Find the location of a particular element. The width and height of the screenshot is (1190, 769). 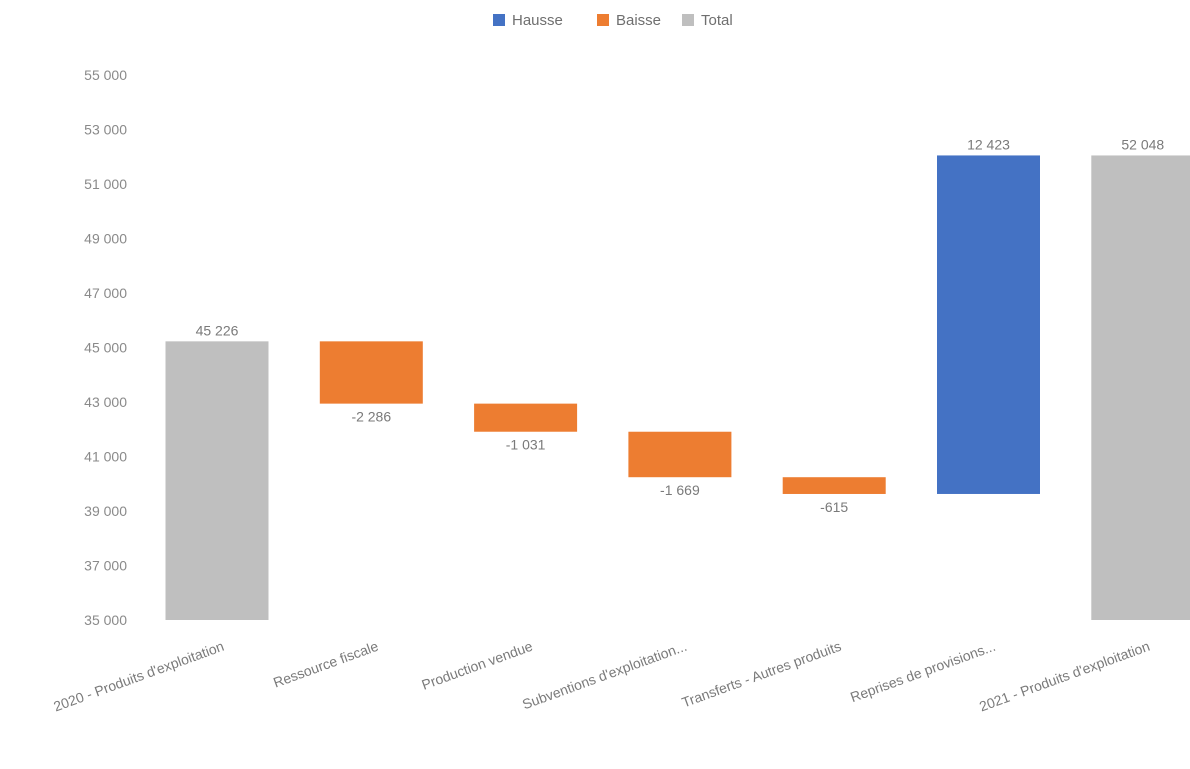

legend-swatch-increase is located at coordinates (499, 20).